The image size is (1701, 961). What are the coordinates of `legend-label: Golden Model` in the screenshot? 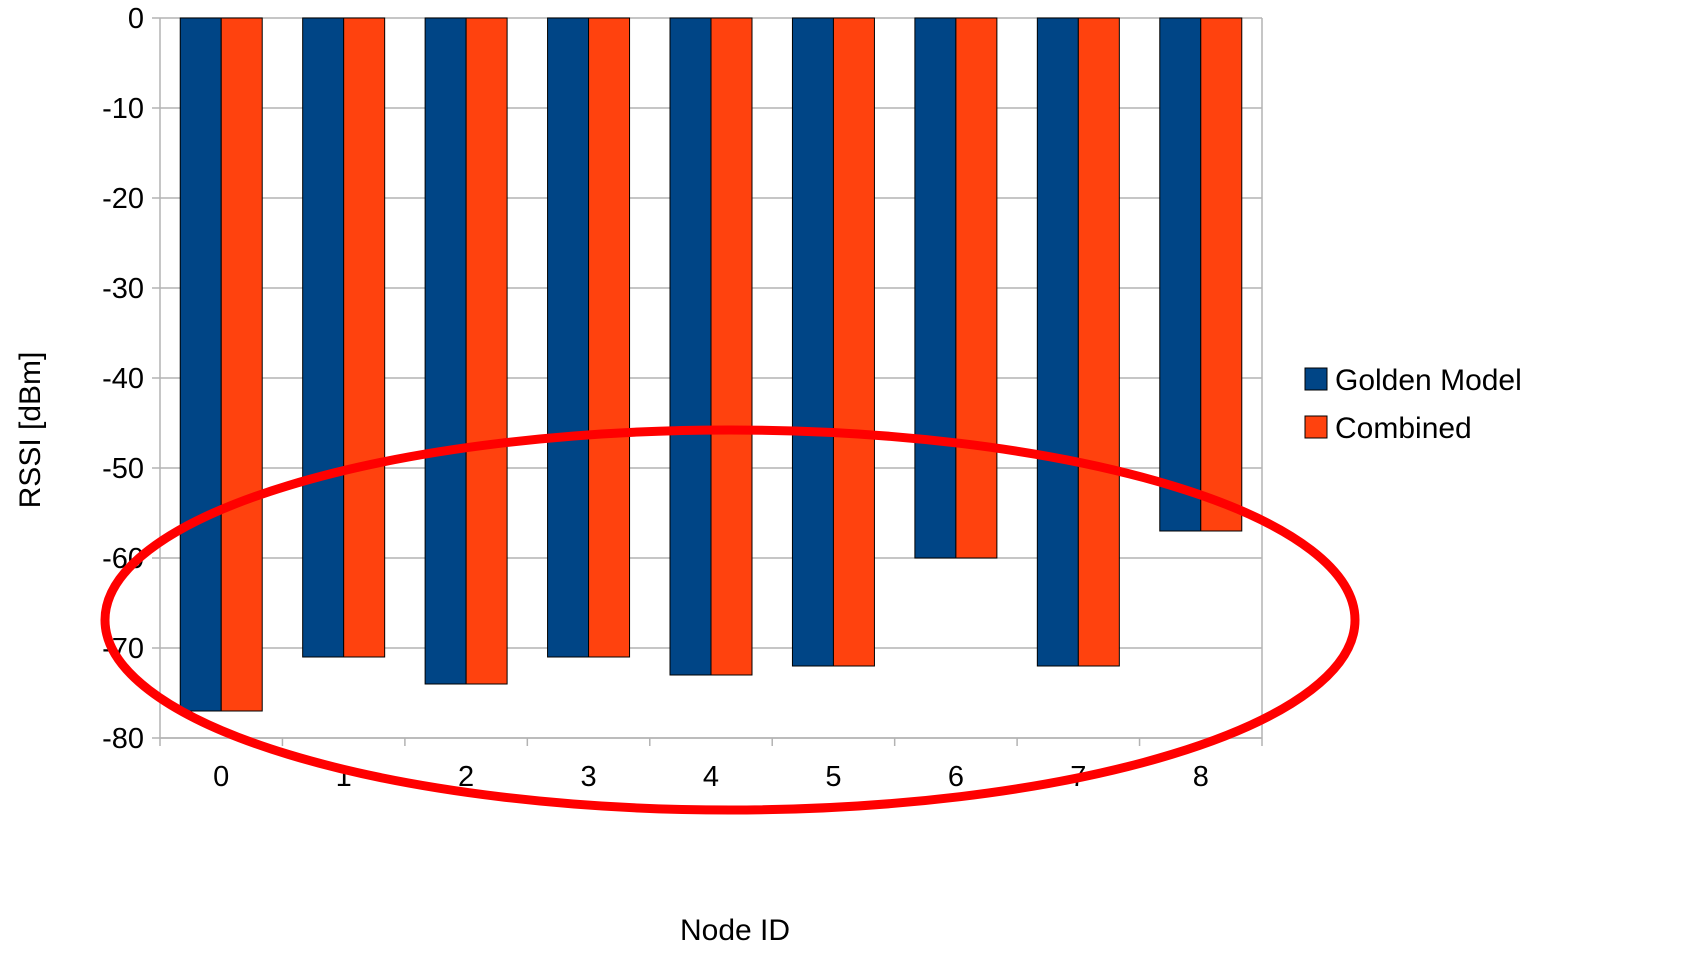 It's located at (1428, 380).